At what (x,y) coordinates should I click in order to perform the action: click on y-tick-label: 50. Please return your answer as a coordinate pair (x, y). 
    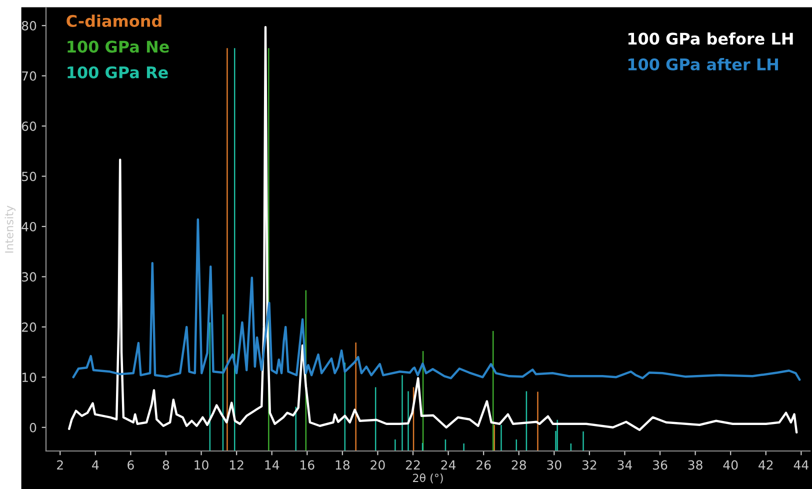
    Looking at the image, I should click on (29, 177).